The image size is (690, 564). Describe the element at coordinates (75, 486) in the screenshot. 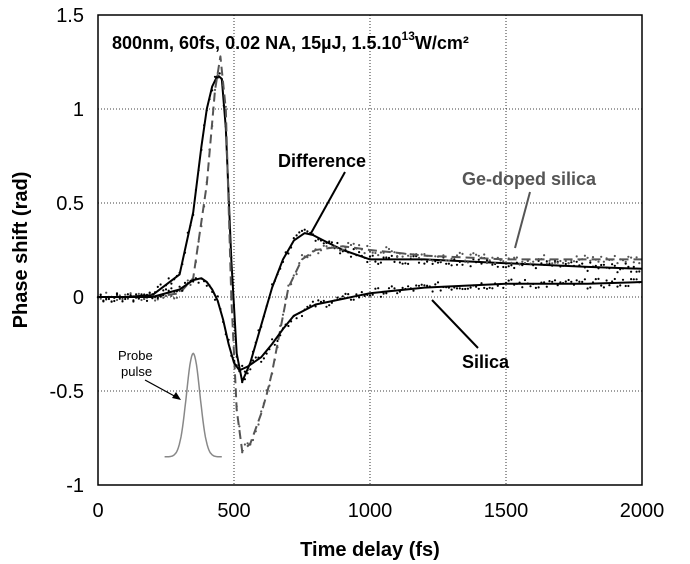

I see `y-tick-label-0: -1` at that location.